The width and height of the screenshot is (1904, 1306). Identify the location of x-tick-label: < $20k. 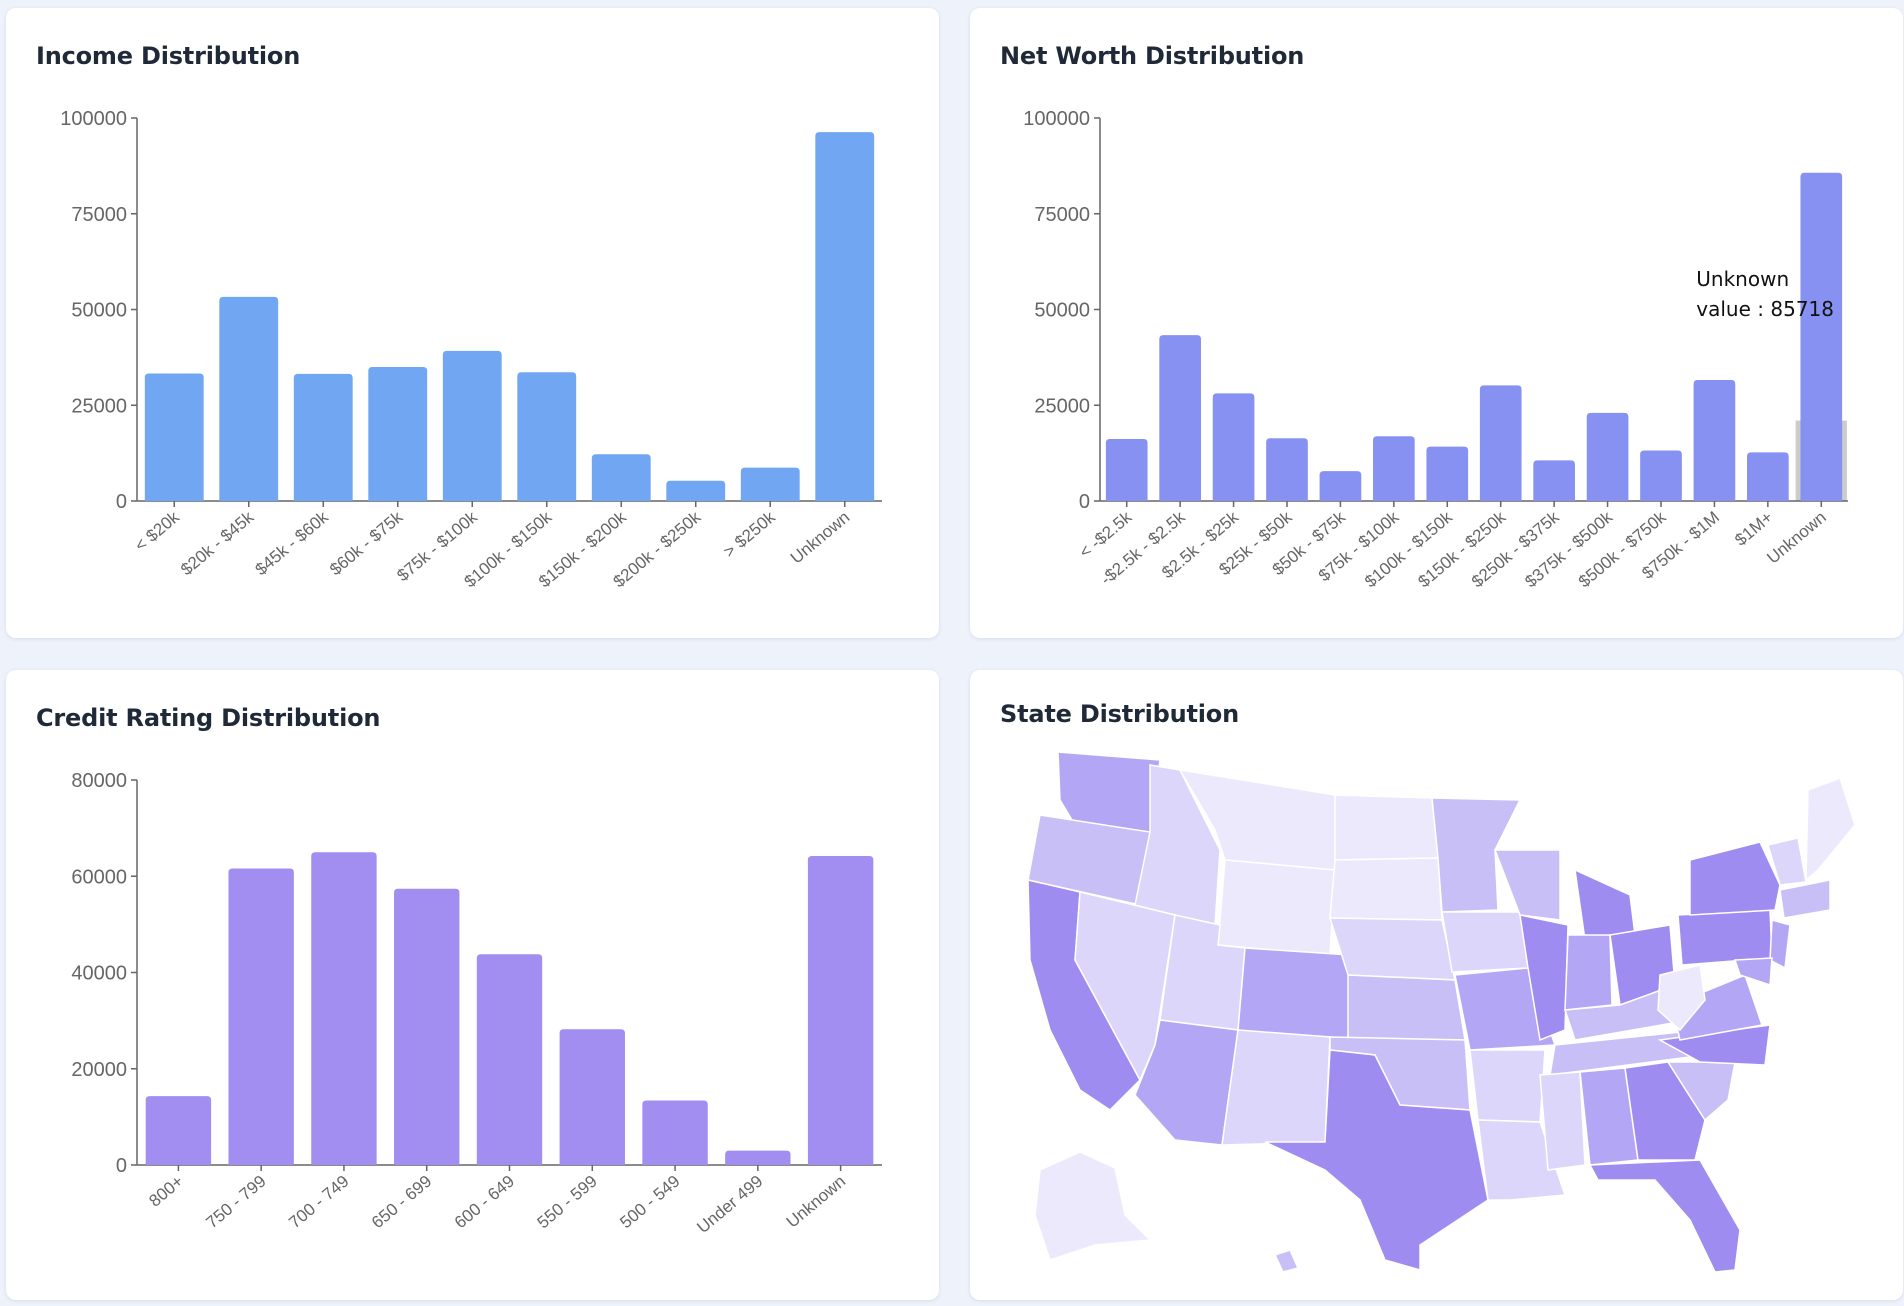
(157, 531).